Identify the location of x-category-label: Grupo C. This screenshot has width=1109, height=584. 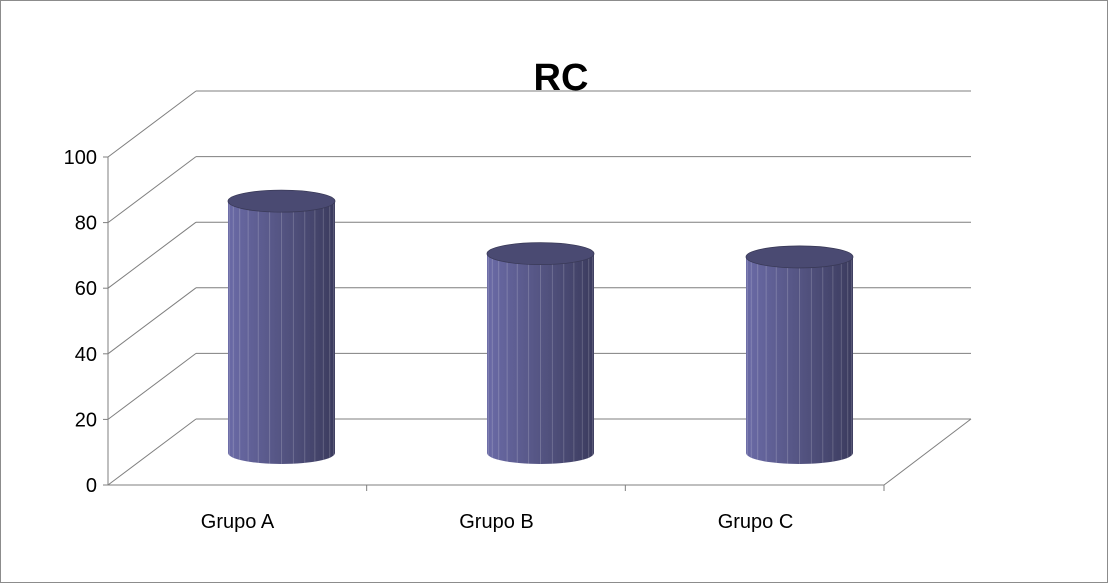
(756, 522).